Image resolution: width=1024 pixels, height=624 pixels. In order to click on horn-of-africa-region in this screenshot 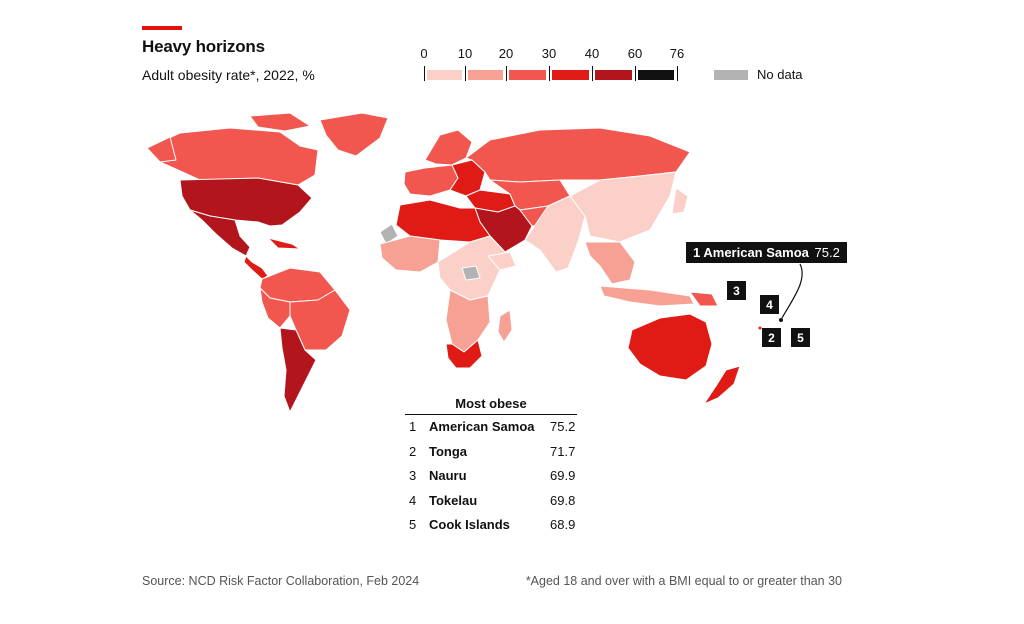, I will do `click(502, 261)`.